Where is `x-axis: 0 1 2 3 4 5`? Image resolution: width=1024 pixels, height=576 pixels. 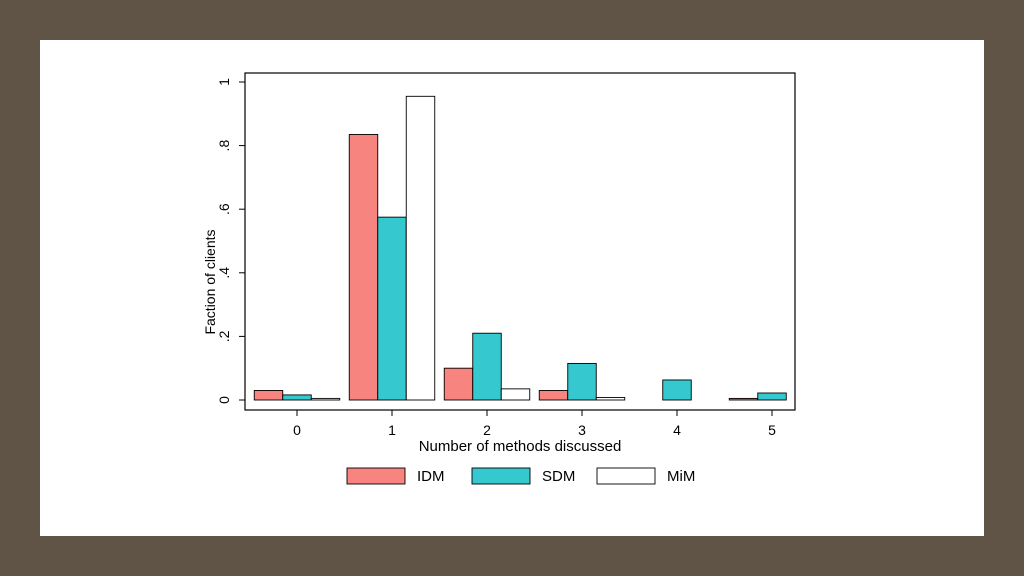 x-axis: 0 1 2 3 4 5 is located at coordinates (534, 424).